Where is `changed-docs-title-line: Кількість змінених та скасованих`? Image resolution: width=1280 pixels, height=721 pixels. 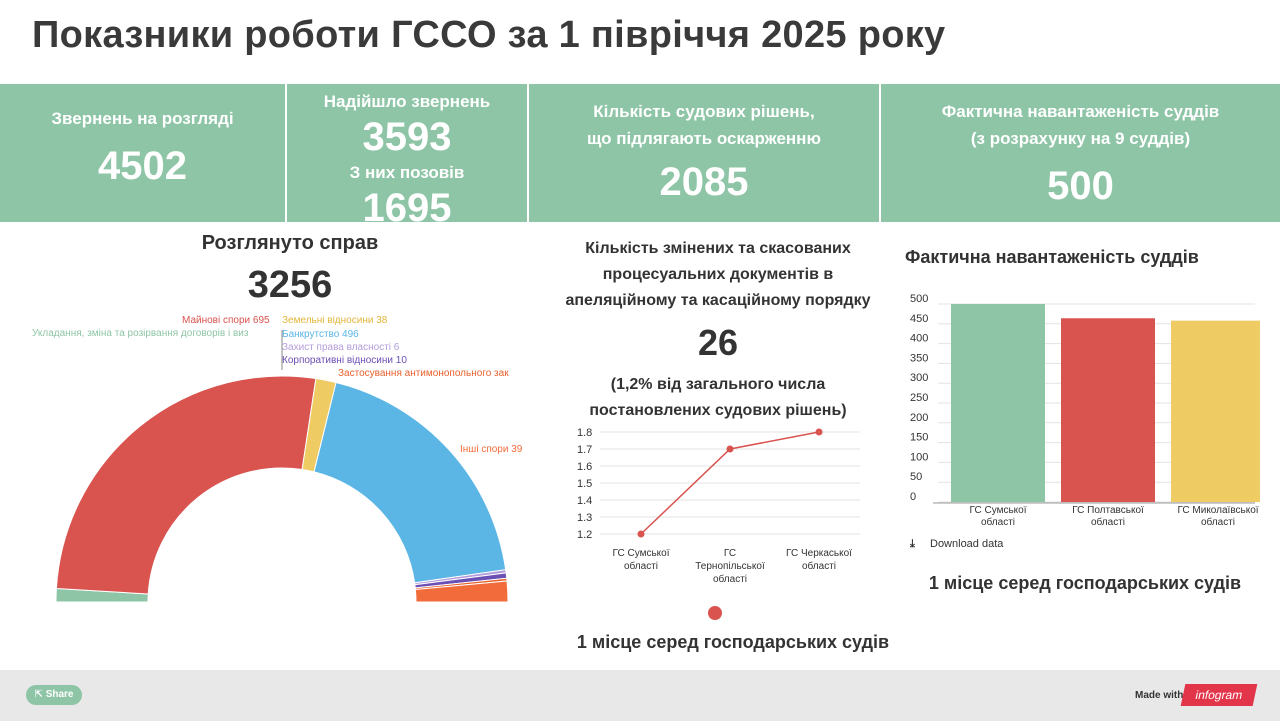 changed-docs-title-line: Кількість змінених та скасованих is located at coordinates (718, 248).